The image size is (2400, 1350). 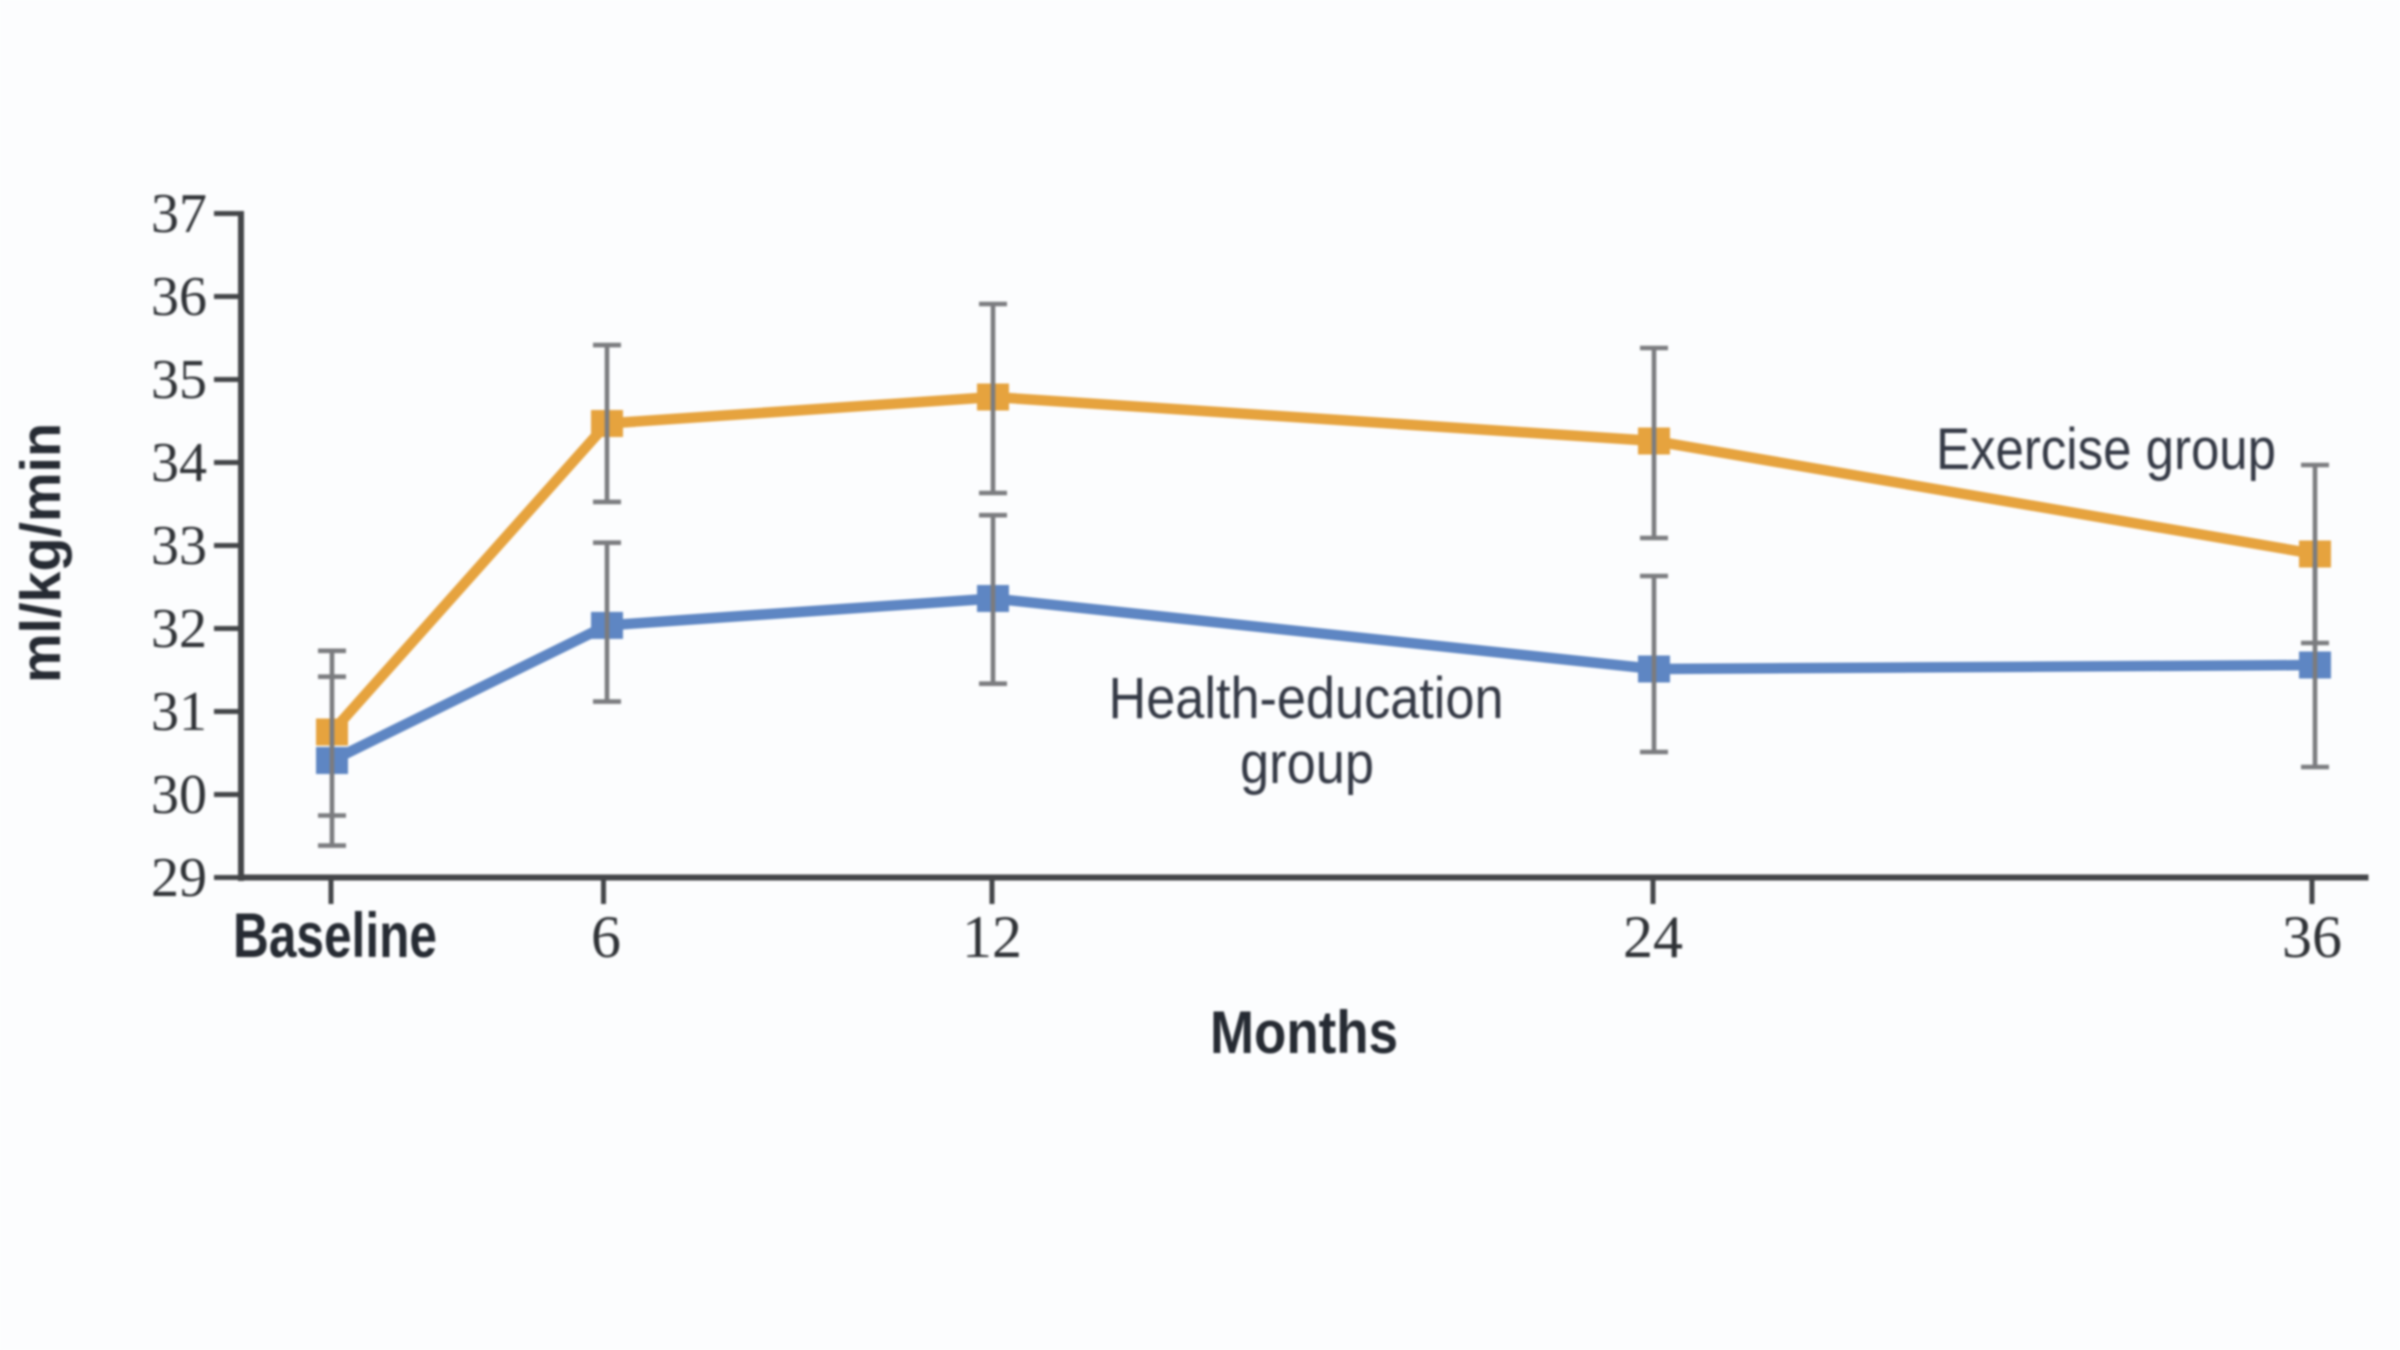 I want to click on svg-text: 24, so click(x=1653, y=937).